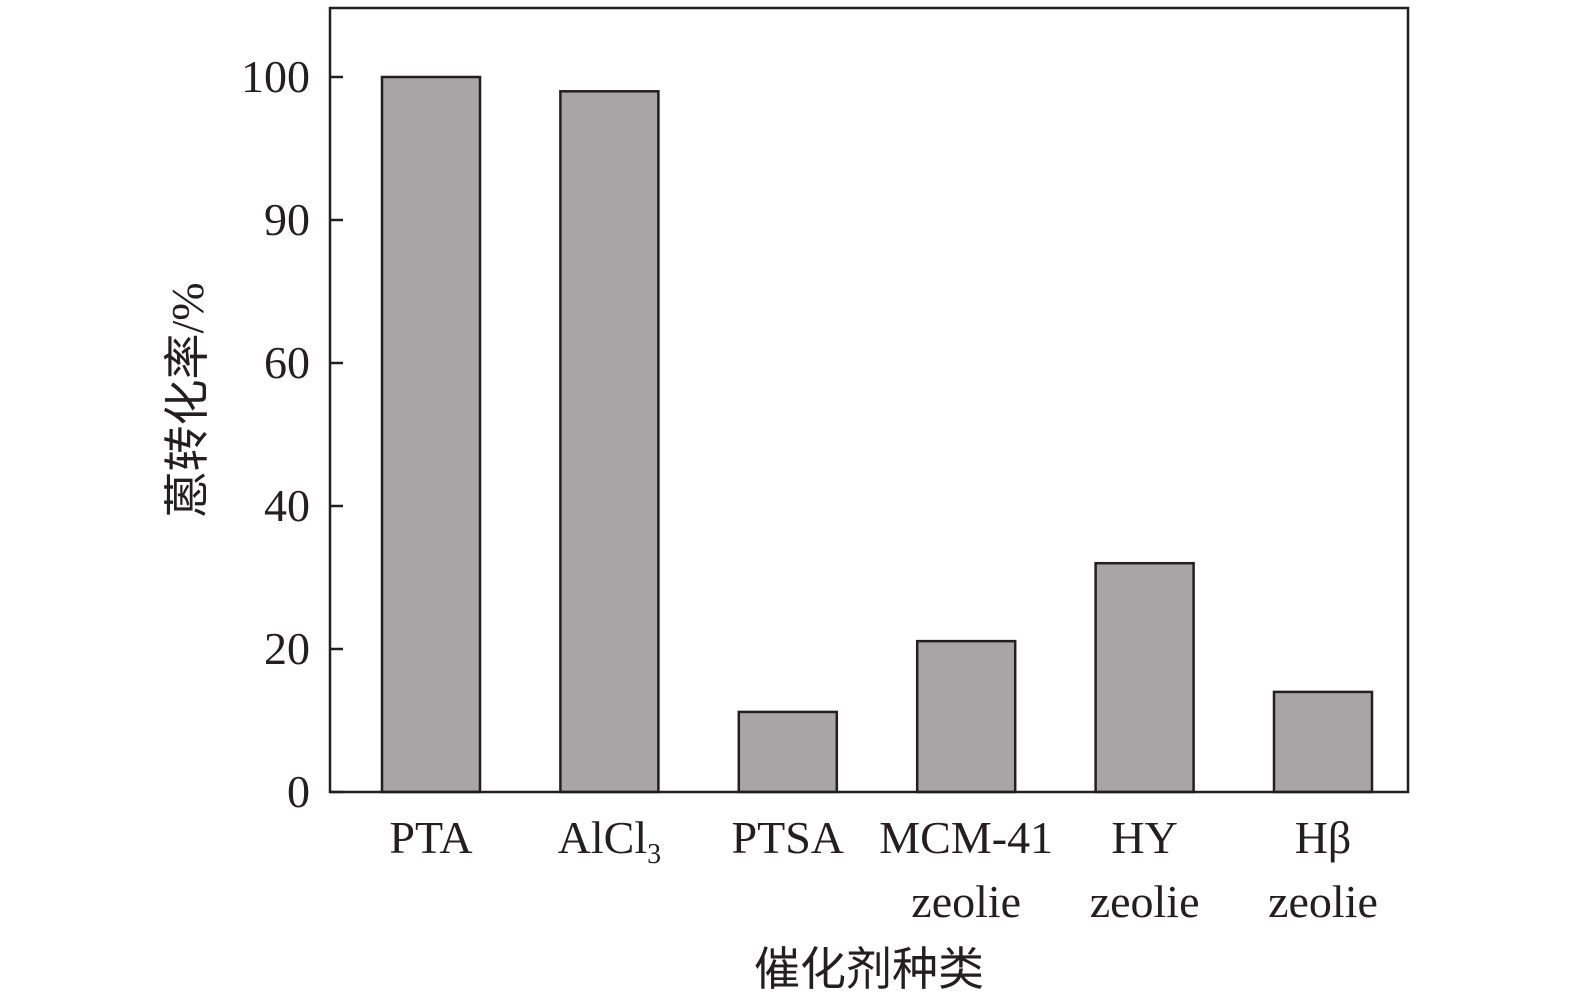 The height and width of the screenshot is (1004, 1575). Describe the element at coordinates (654, 854) in the screenshot. I see `x-tick-subscript: 3` at that location.